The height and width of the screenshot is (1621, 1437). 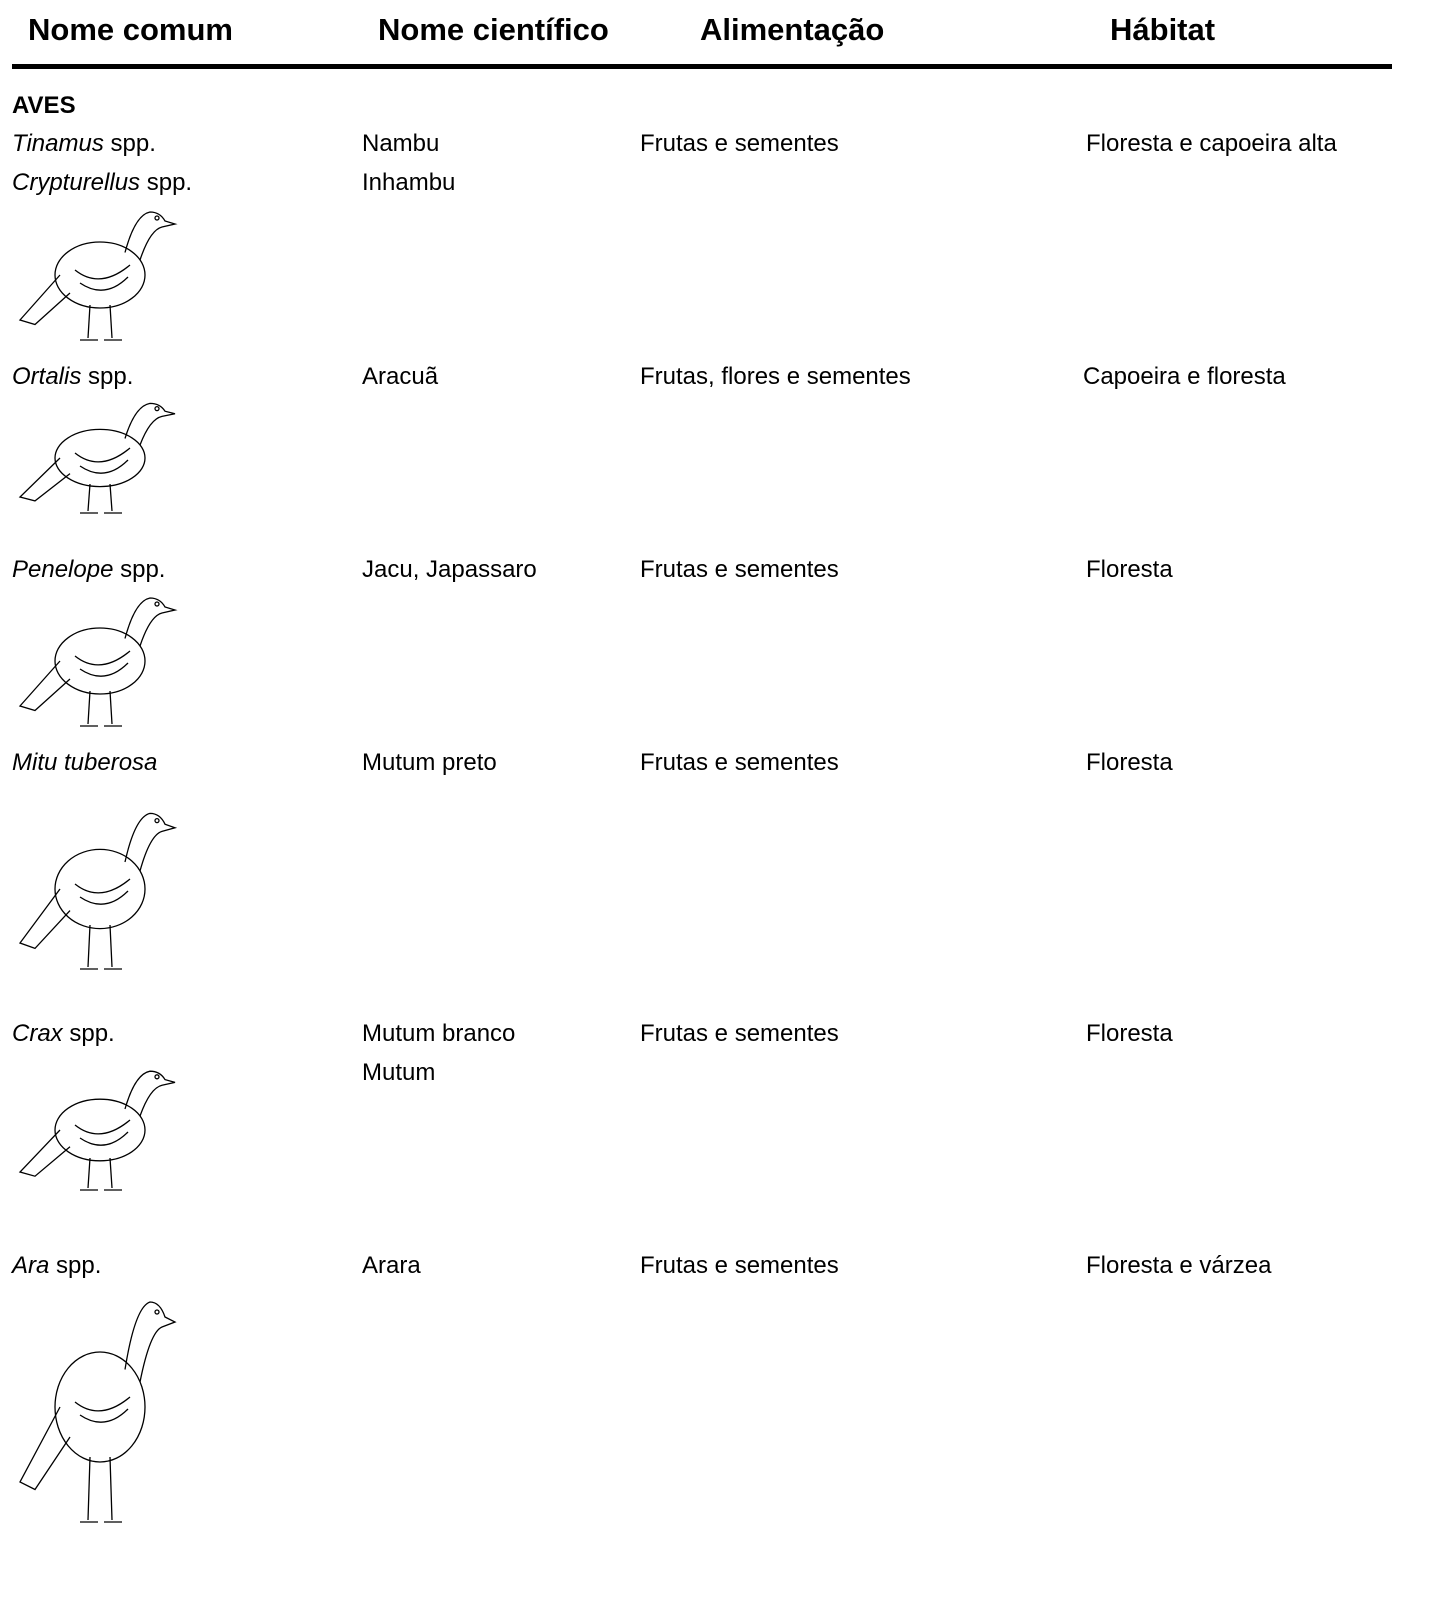 What do you see at coordinates (792, 29) in the screenshot?
I see `column-header: Alimentação` at bounding box center [792, 29].